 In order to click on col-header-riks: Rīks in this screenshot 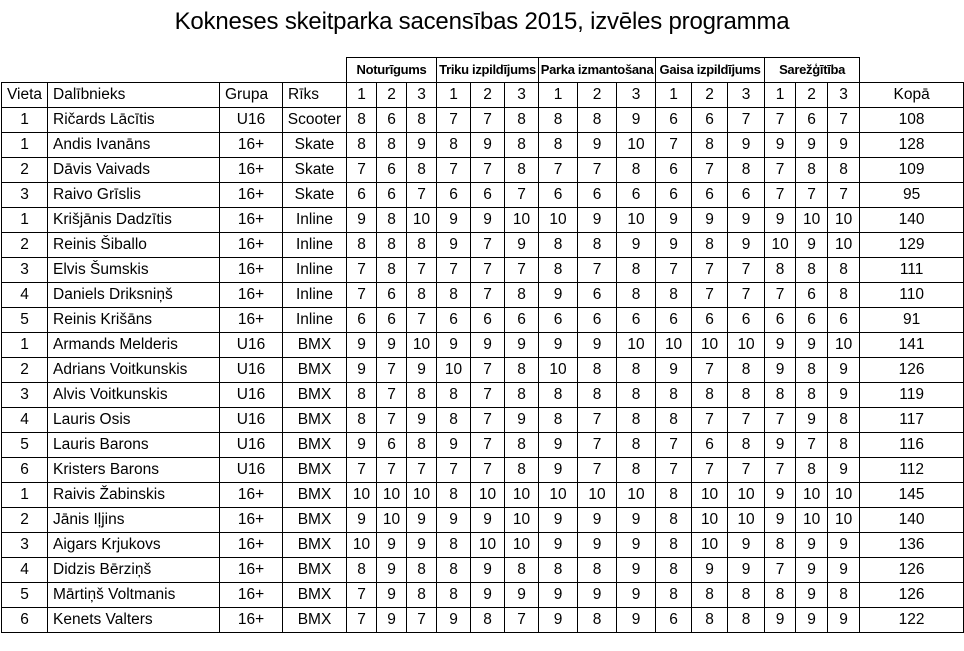, I will do `click(314, 94)`.